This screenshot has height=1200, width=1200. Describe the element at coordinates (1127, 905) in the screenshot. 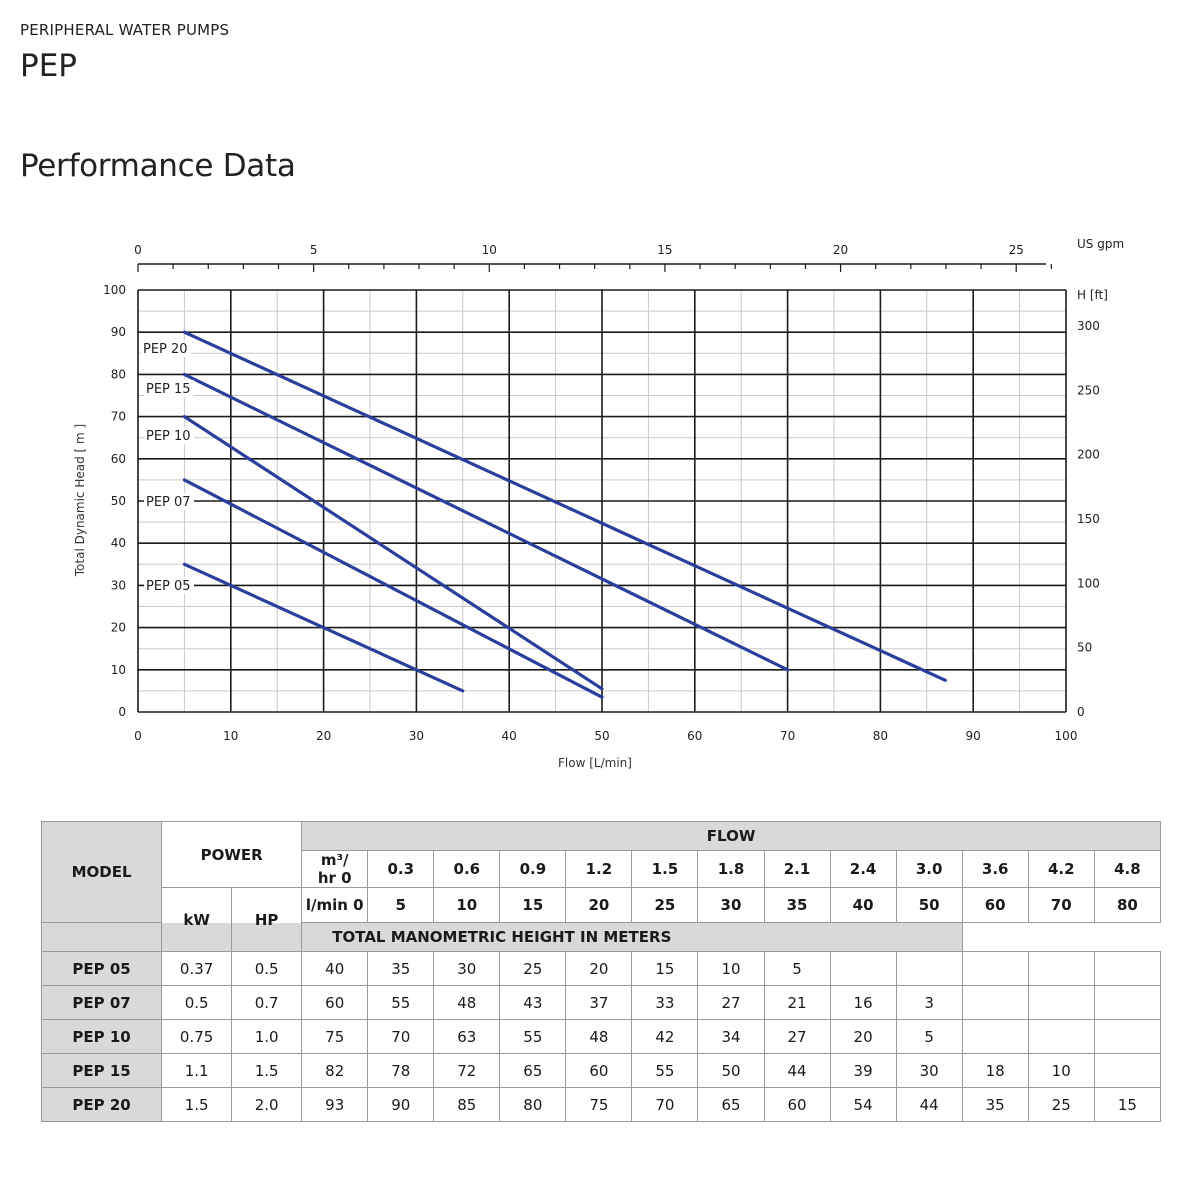

I see `flow-lmin-value: 80` at that location.